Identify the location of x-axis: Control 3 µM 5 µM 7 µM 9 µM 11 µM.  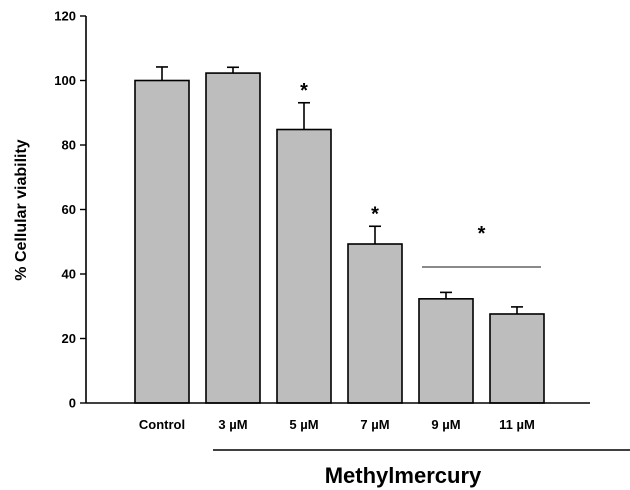
(338, 417).